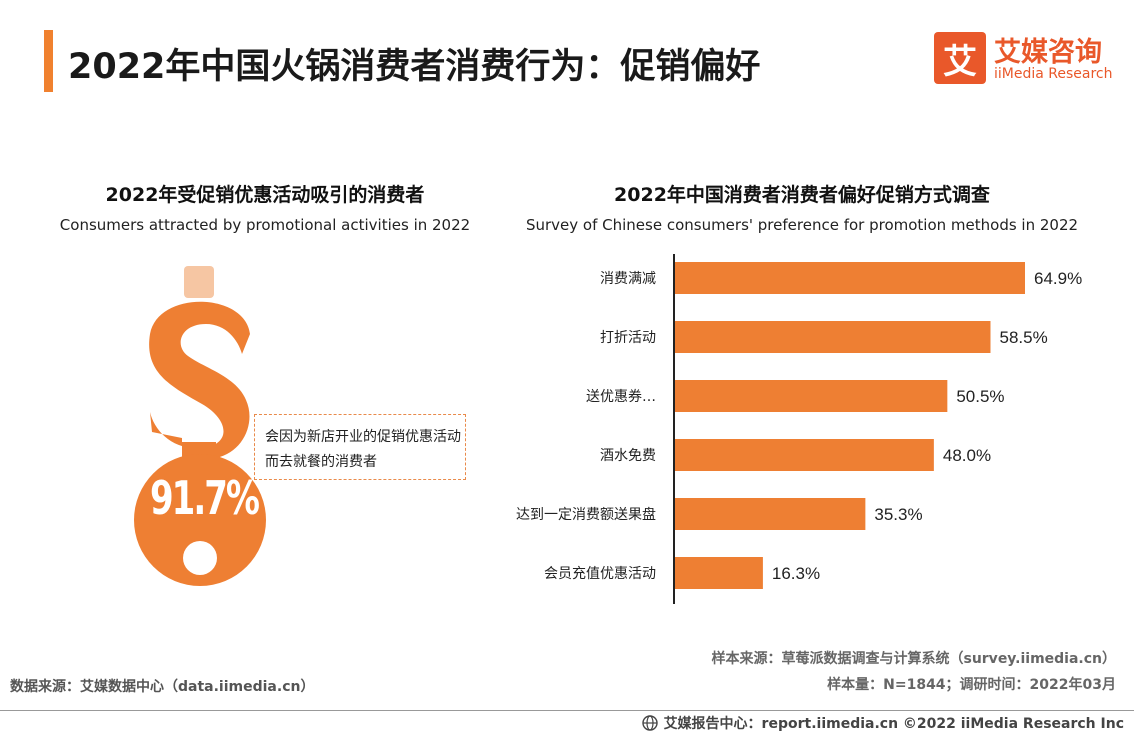  Describe the element at coordinates (586, 514) in the screenshot. I see `category-label-4: 达到一定消费额送果盘` at that location.